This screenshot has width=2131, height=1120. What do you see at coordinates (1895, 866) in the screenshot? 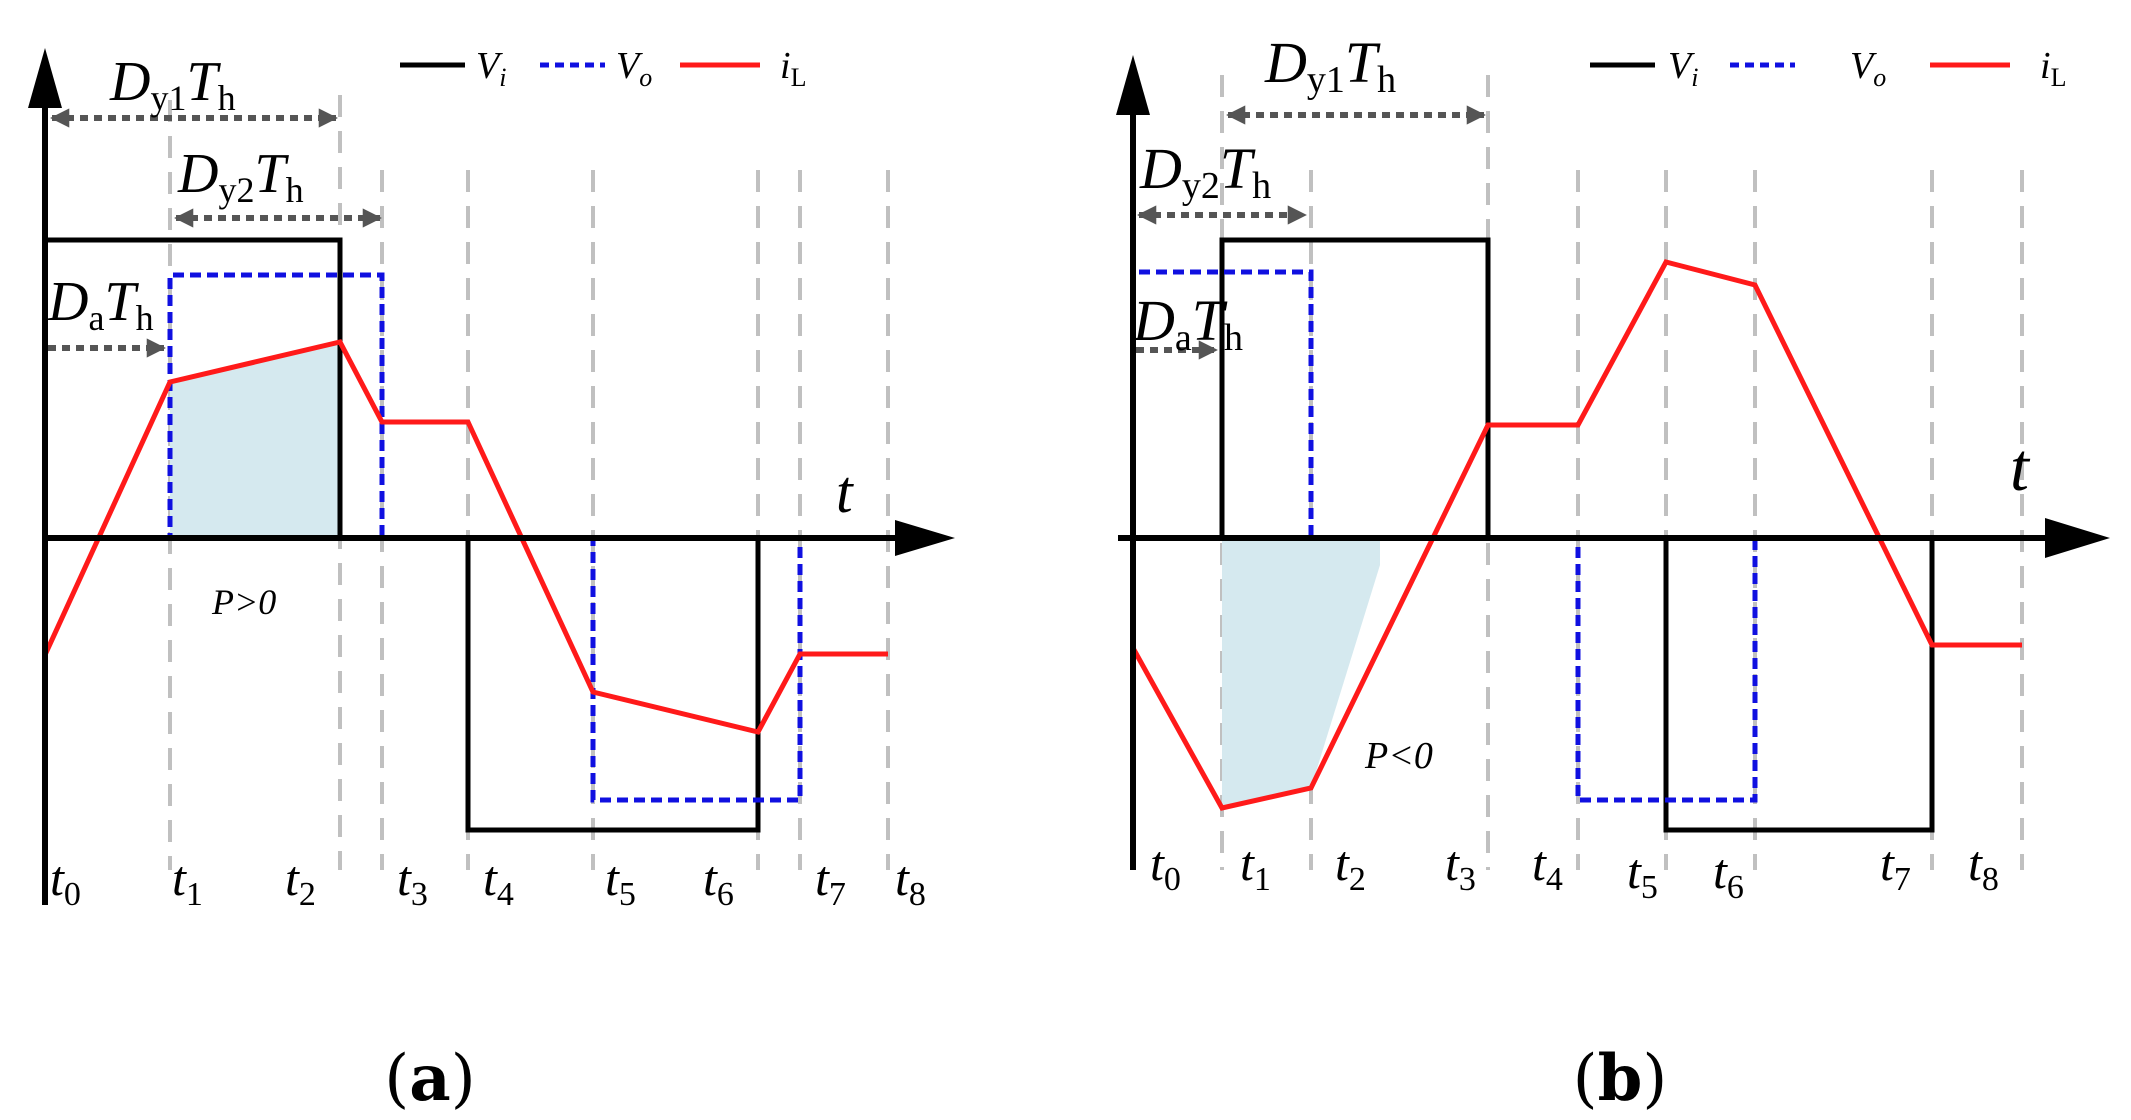
I see `panel-b-label-t7: t7` at bounding box center [1895, 866].